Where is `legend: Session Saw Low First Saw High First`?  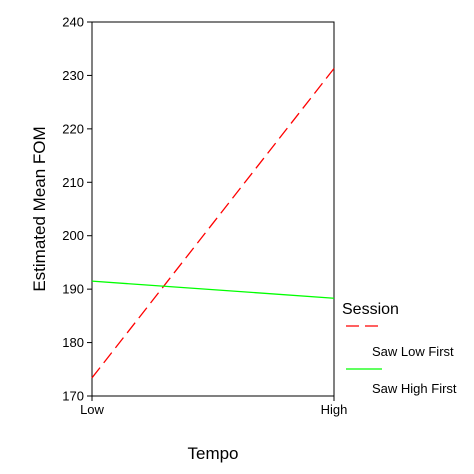
legend: Session Saw Low First Saw High First is located at coordinates (399, 348).